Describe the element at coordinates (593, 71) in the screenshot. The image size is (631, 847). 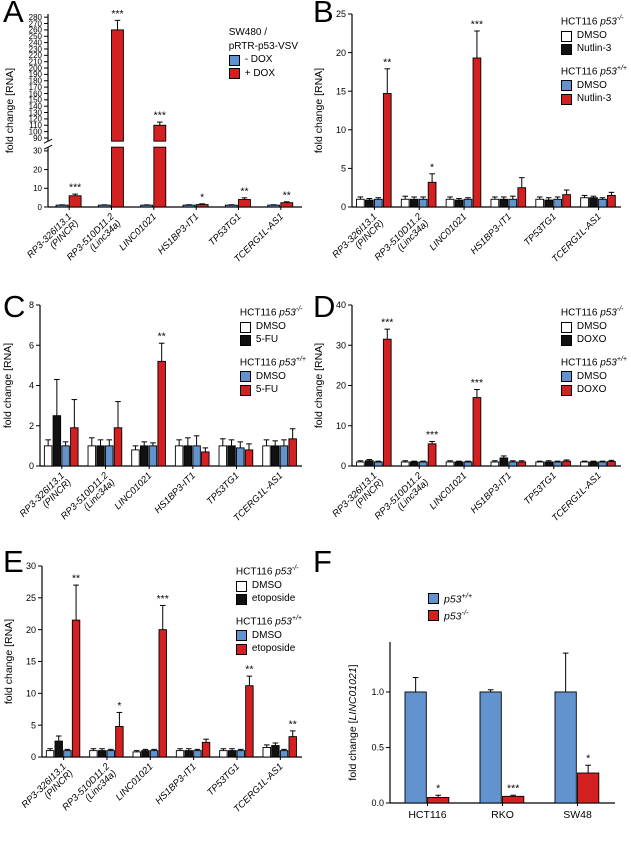
I see `legend-label: HCT116 p53+/+` at that location.